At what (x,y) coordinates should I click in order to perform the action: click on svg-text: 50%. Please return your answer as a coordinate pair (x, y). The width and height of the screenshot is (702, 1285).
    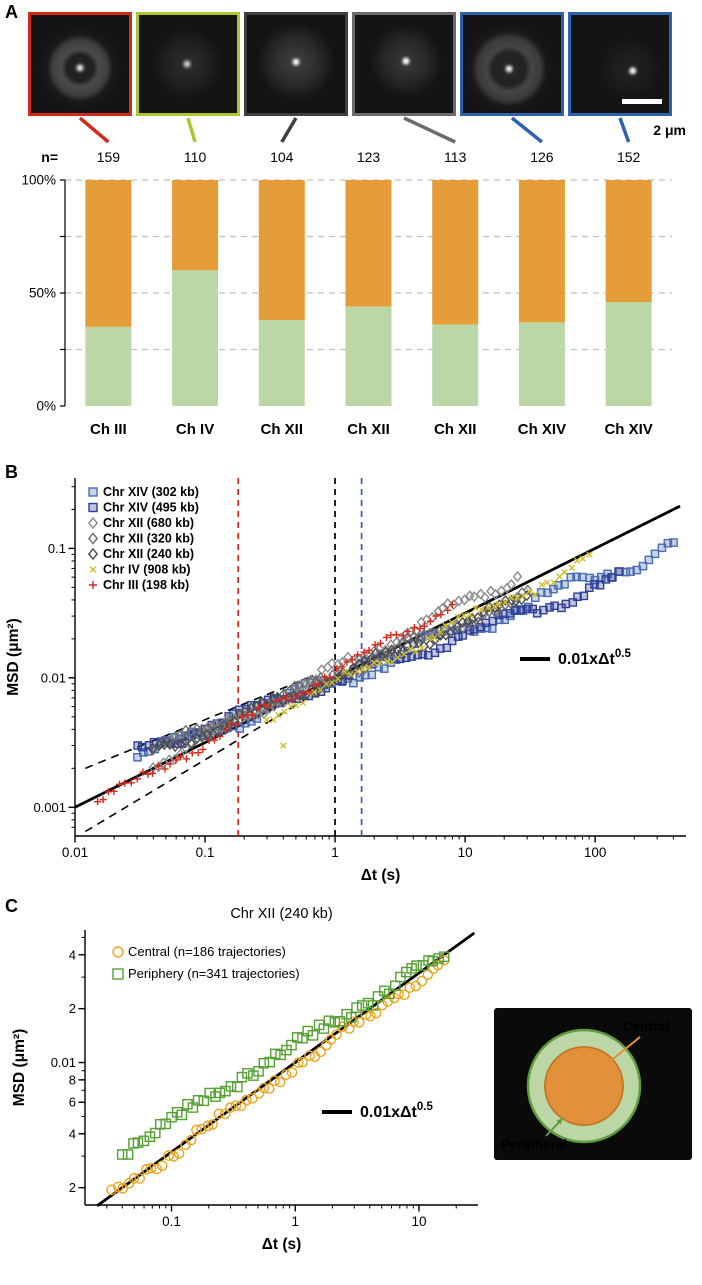
    Looking at the image, I should click on (42, 293).